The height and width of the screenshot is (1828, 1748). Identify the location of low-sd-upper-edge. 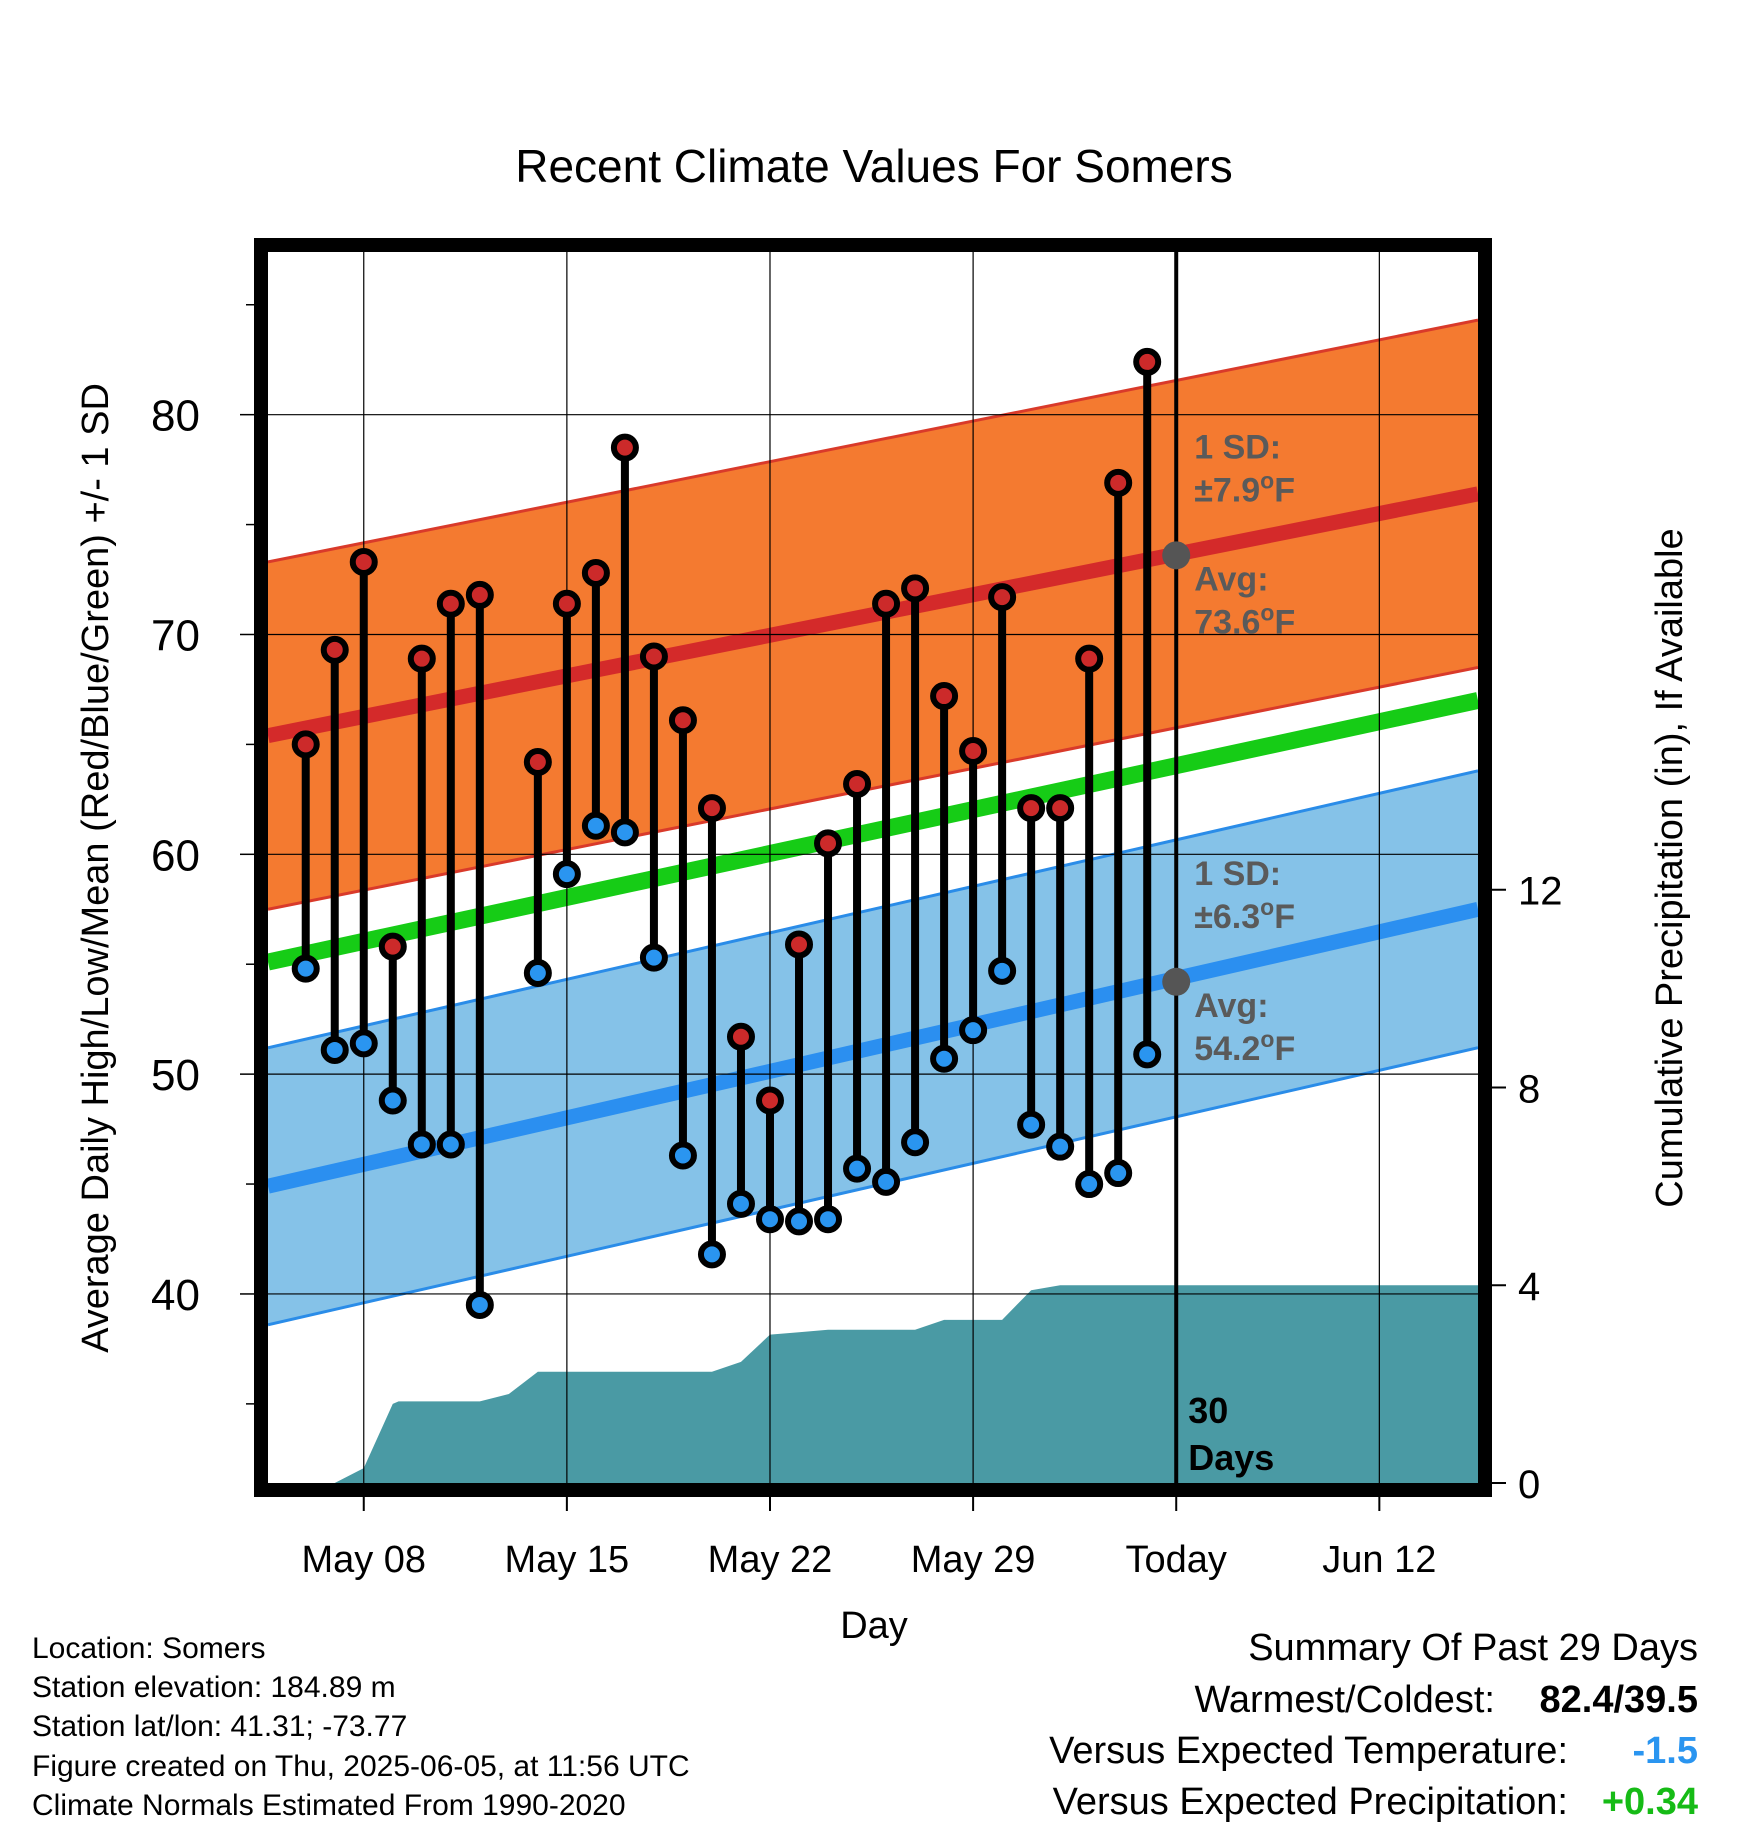
(873, 909).